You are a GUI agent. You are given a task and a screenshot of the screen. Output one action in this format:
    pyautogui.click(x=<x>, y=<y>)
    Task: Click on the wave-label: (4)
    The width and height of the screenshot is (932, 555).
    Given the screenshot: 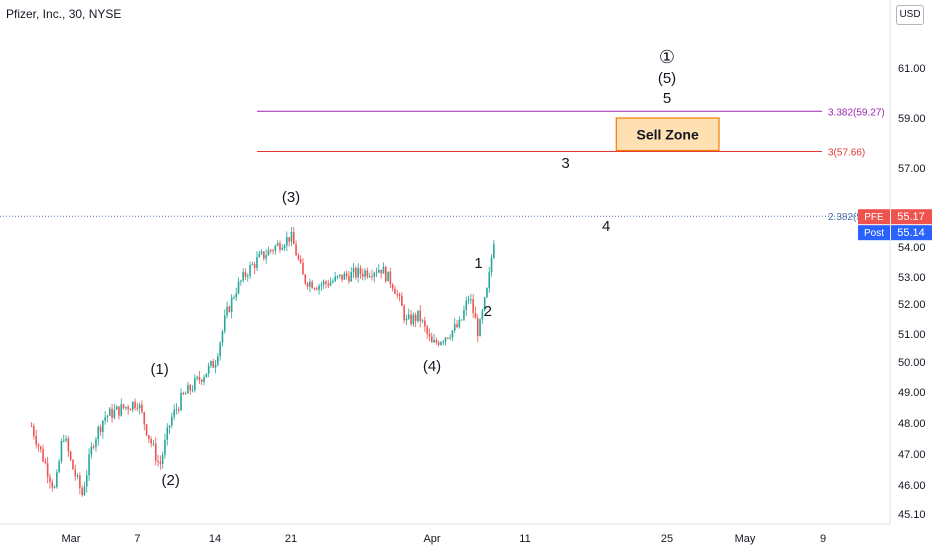 What is the action you would take?
    pyautogui.click(x=432, y=366)
    